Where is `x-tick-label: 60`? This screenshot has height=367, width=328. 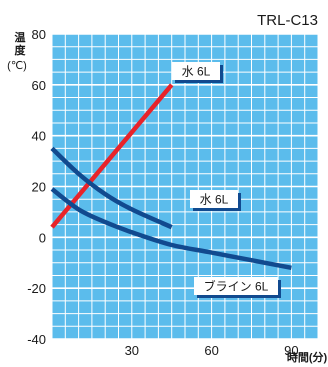
x-tick-label: 60 is located at coordinates (211, 350).